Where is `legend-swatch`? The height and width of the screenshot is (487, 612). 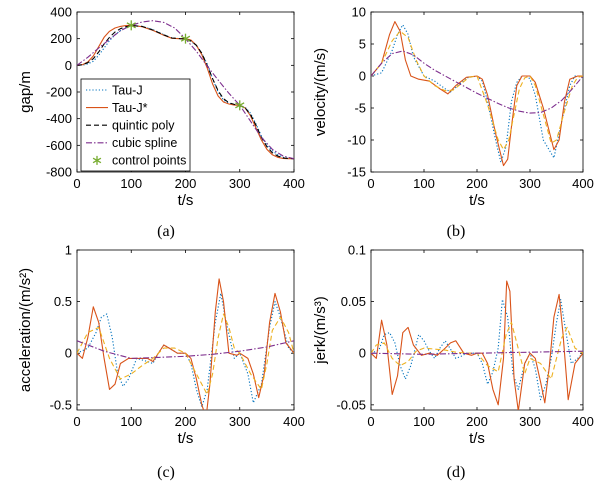
legend-swatch is located at coordinates (97, 160).